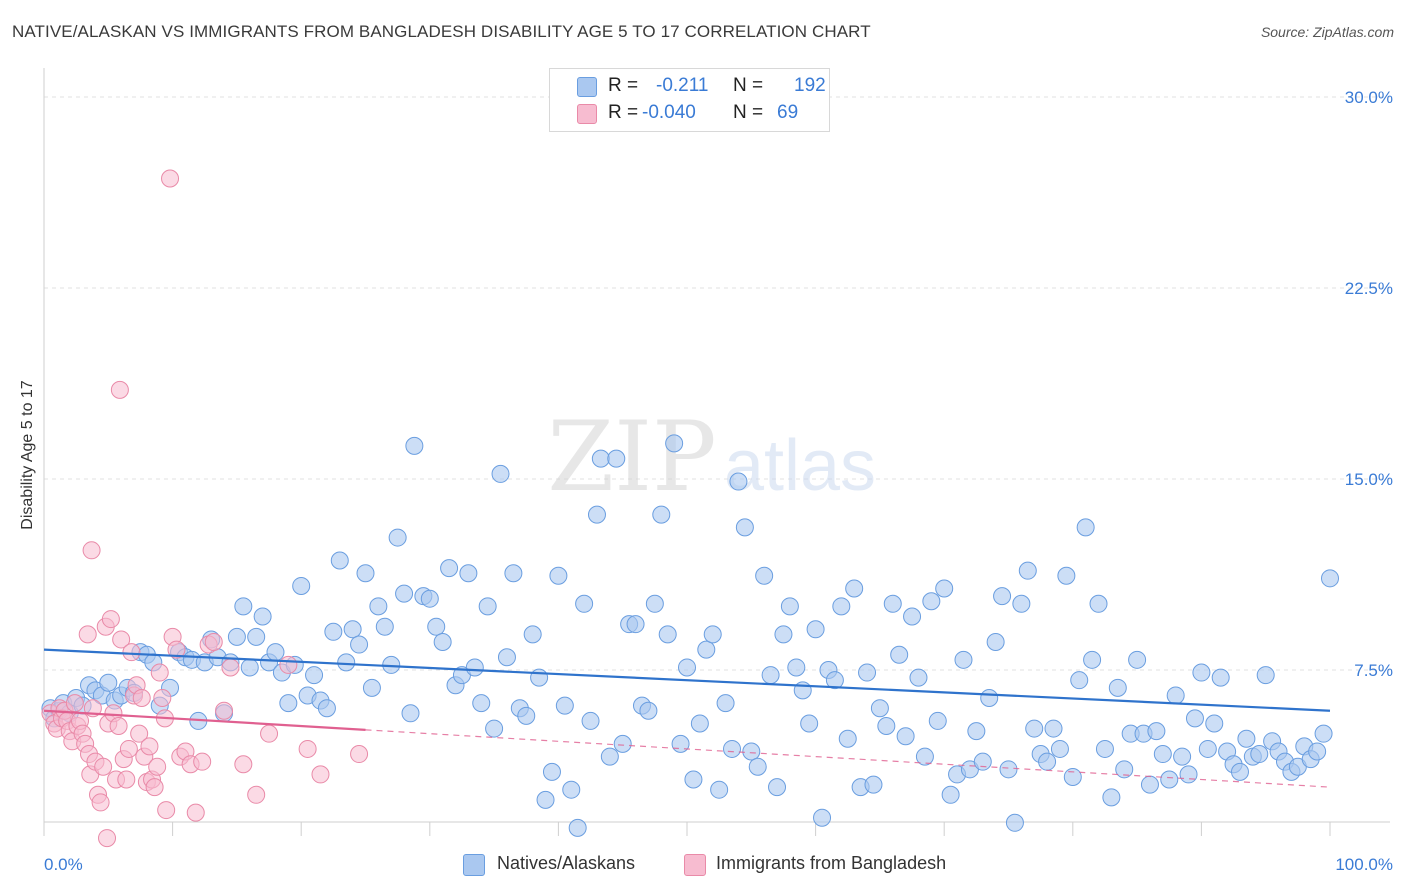 The width and height of the screenshot is (1406, 892). Describe the element at coordinates (1364, 864) in the screenshot. I see `x-tick-label-max: 100.0%` at that location.